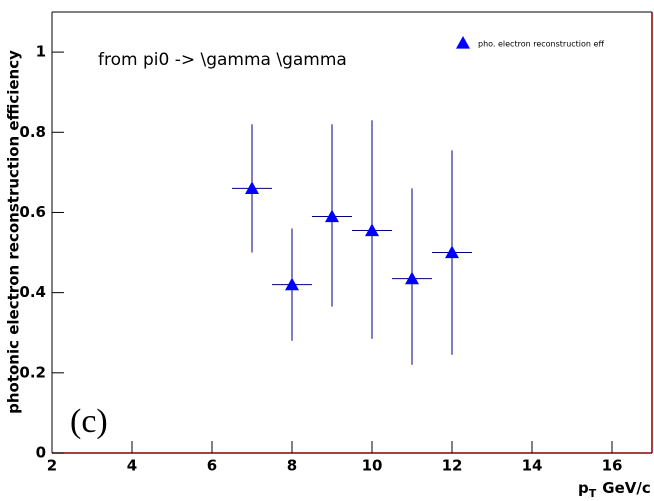 This screenshot has width=654, height=501. Describe the element at coordinates (32, 292) in the screenshot. I see `y-tick-label: 0.4` at that location.